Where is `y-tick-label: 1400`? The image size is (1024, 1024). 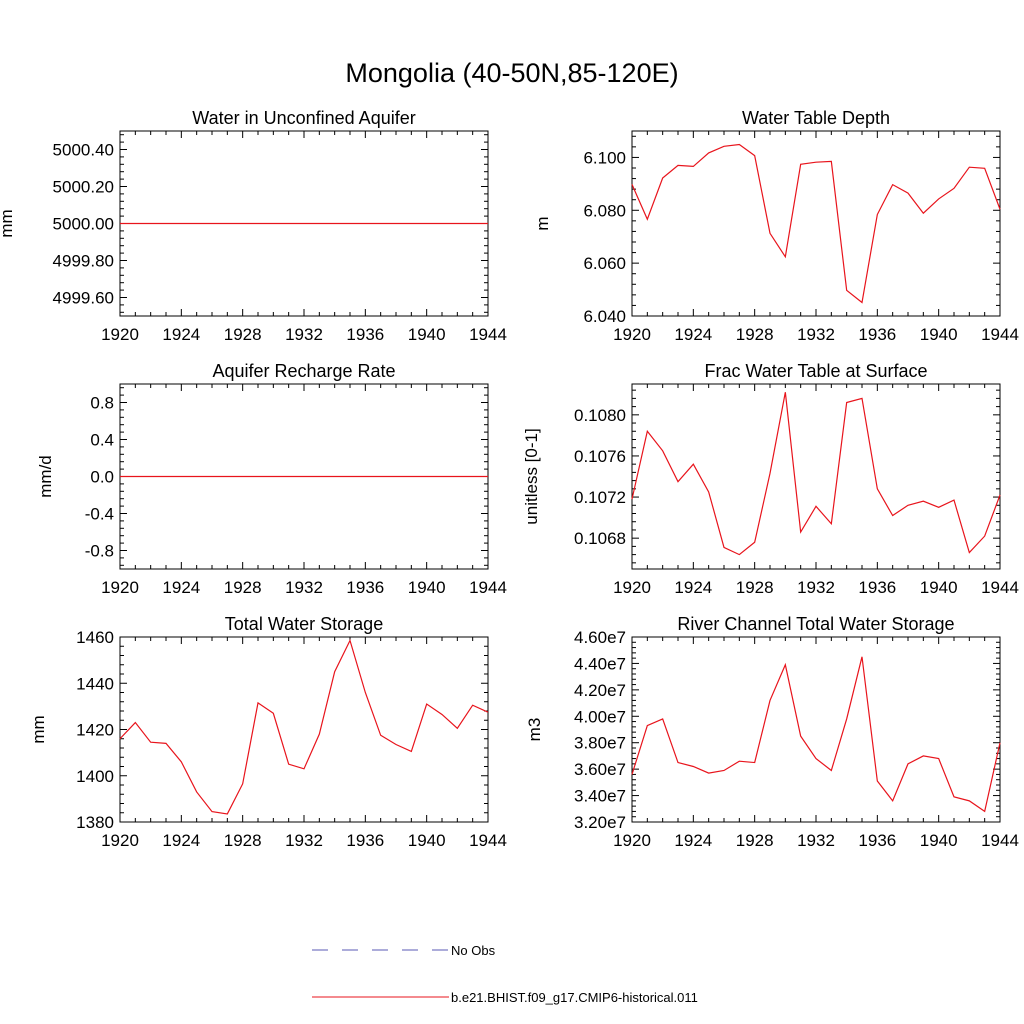 y-tick-label: 1400 is located at coordinates (95, 776).